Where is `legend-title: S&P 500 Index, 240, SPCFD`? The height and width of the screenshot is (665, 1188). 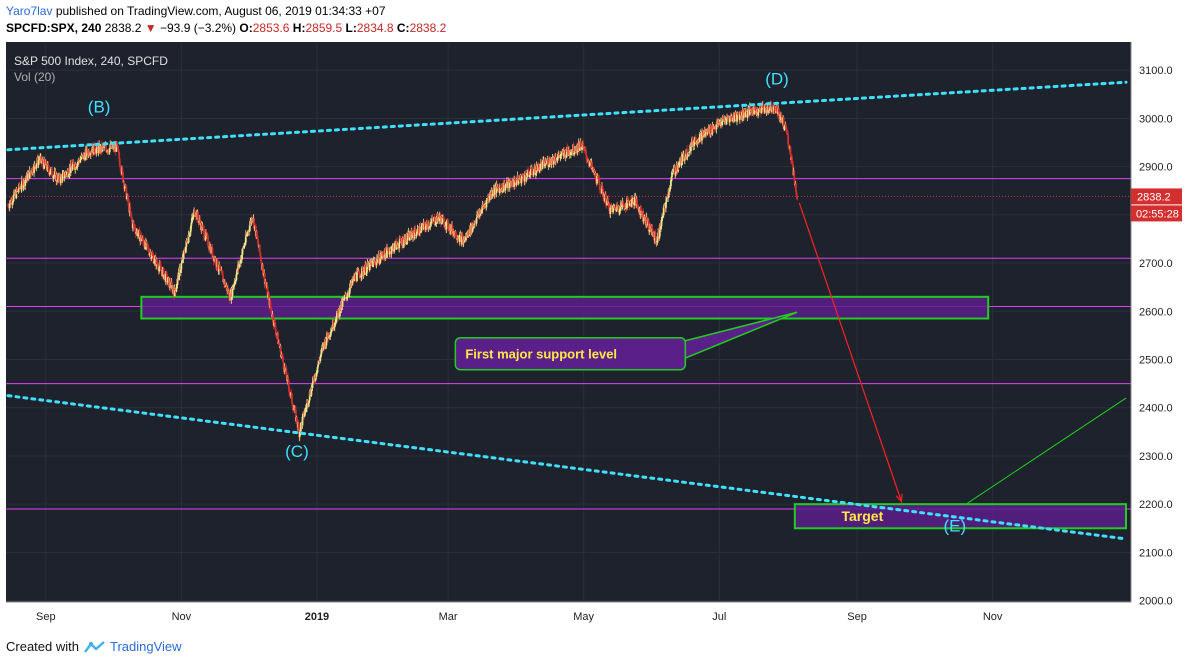
legend-title: S&P 500 Index, 240, SPCFD is located at coordinates (91, 61).